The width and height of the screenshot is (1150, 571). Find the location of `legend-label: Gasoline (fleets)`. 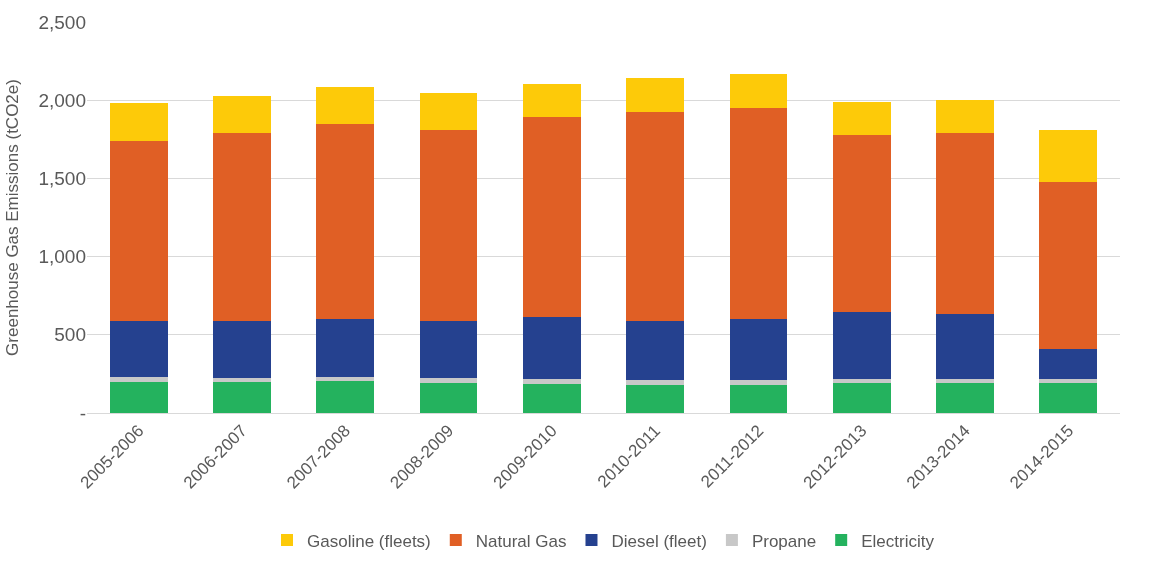

legend-label: Gasoline (fleets) is located at coordinates (369, 541).